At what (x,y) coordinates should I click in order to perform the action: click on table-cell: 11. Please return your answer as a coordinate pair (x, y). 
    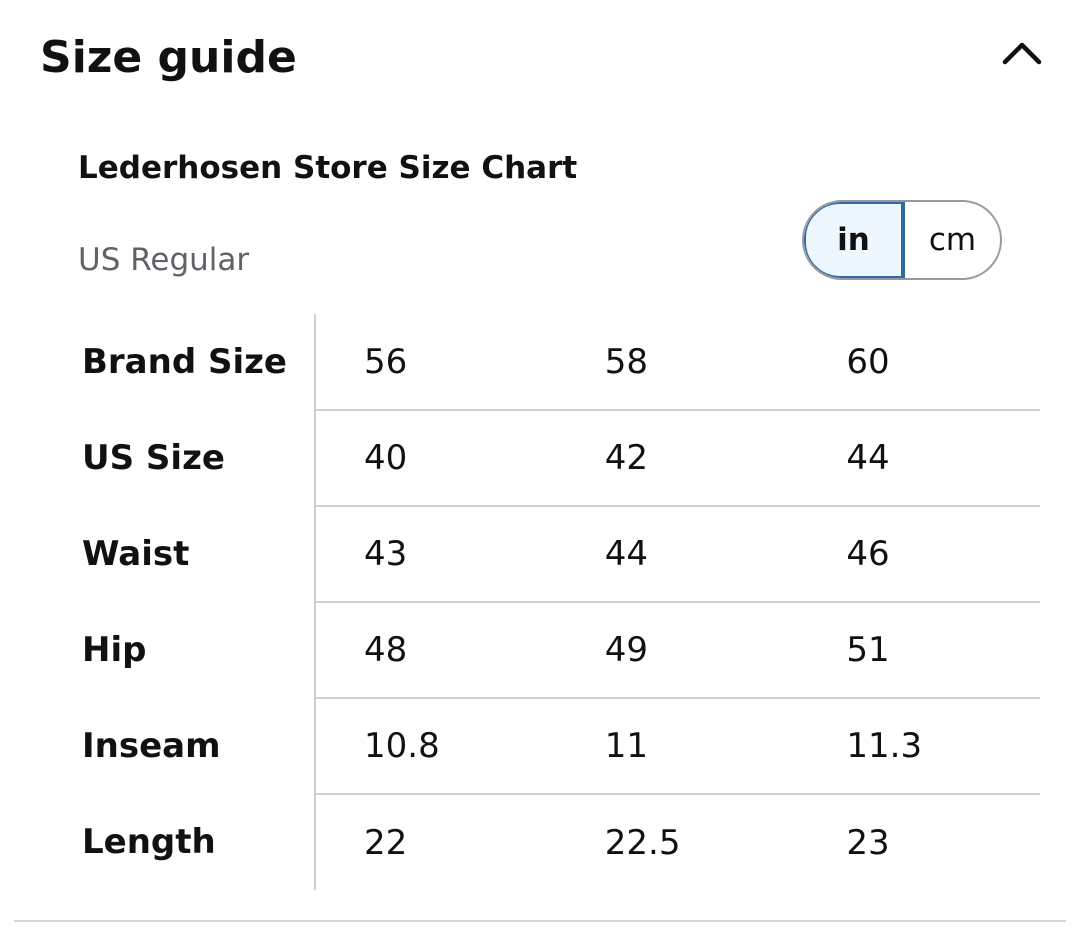
    Looking at the image, I should click on (677, 746).